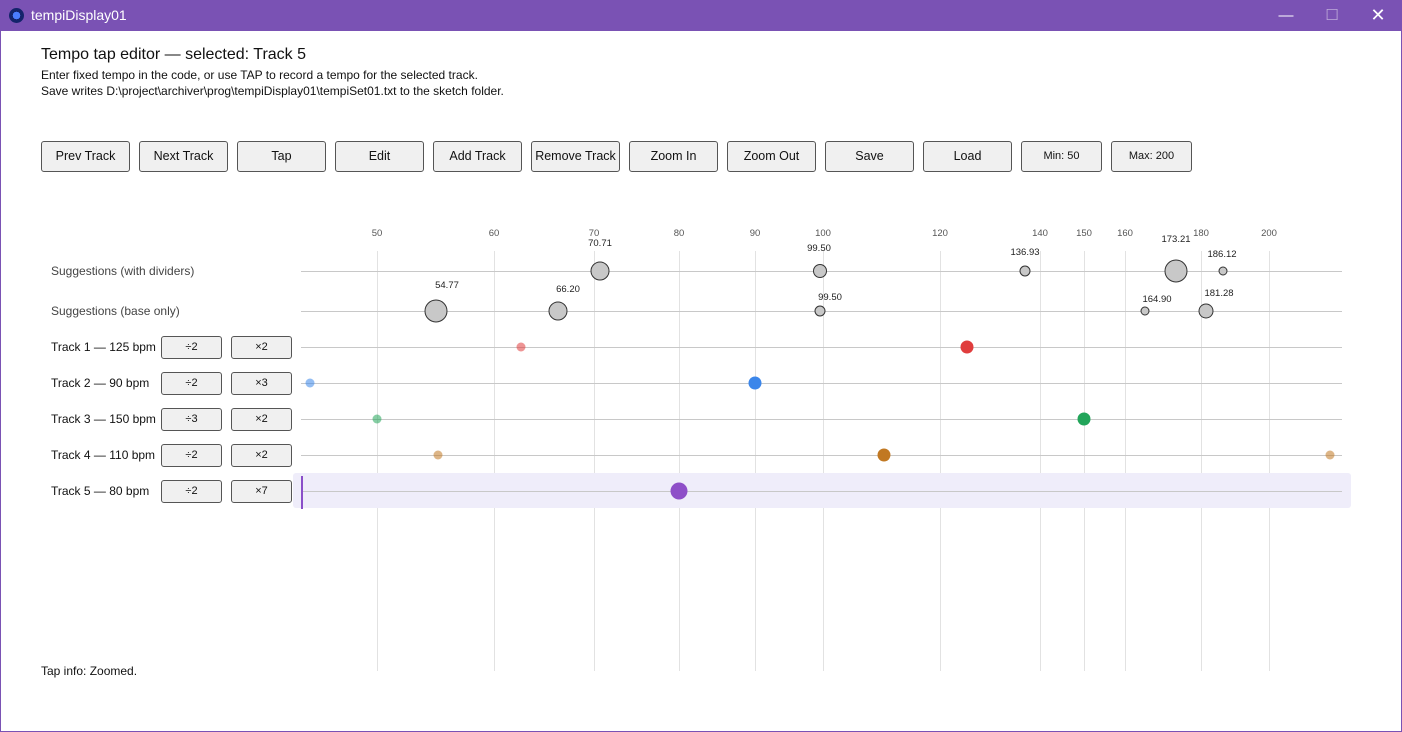 The height and width of the screenshot is (732, 1402). I want to click on window-title: tempiDisplay01, so click(79, 15).